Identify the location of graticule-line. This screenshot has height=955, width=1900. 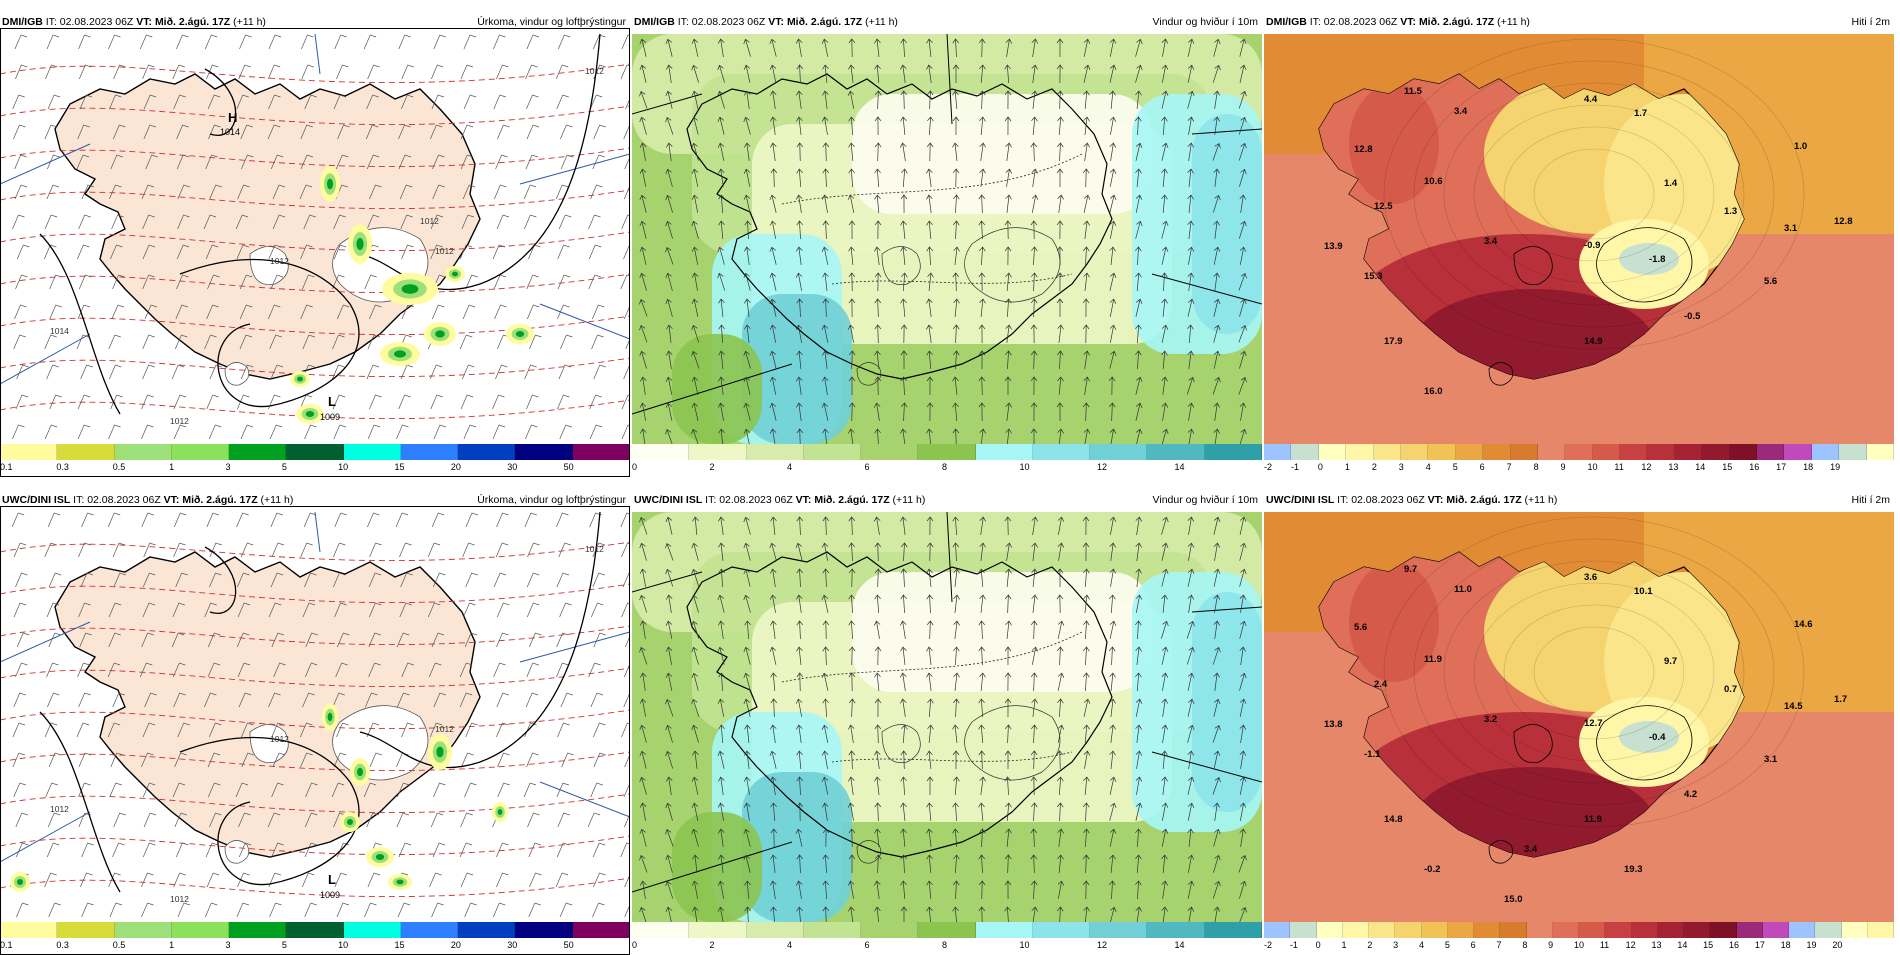
(667, 104).